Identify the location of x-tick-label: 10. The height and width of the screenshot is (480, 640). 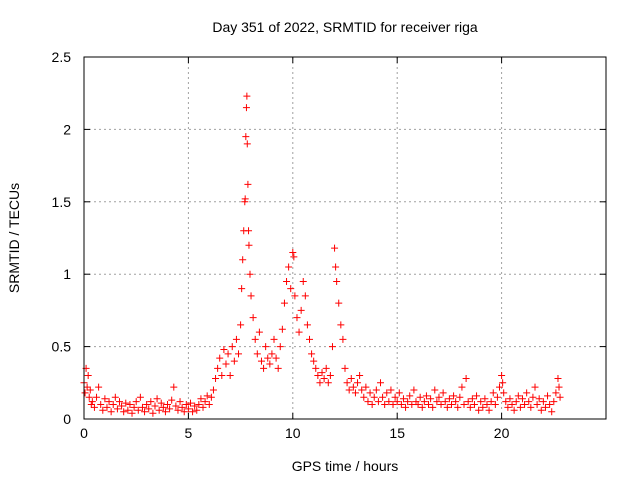
(293, 433).